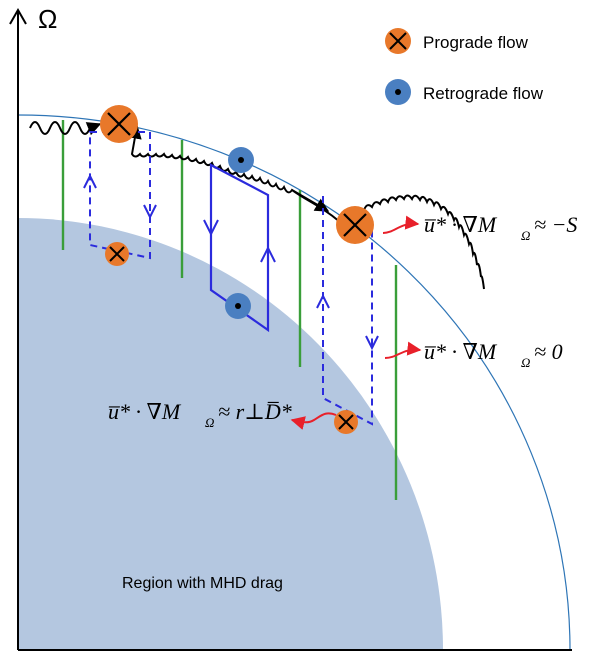 This screenshot has width=590, height=656. What do you see at coordinates (18, 16) in the screenshot?
I see `axis-arrowhead` at bounding box center [18, 16].